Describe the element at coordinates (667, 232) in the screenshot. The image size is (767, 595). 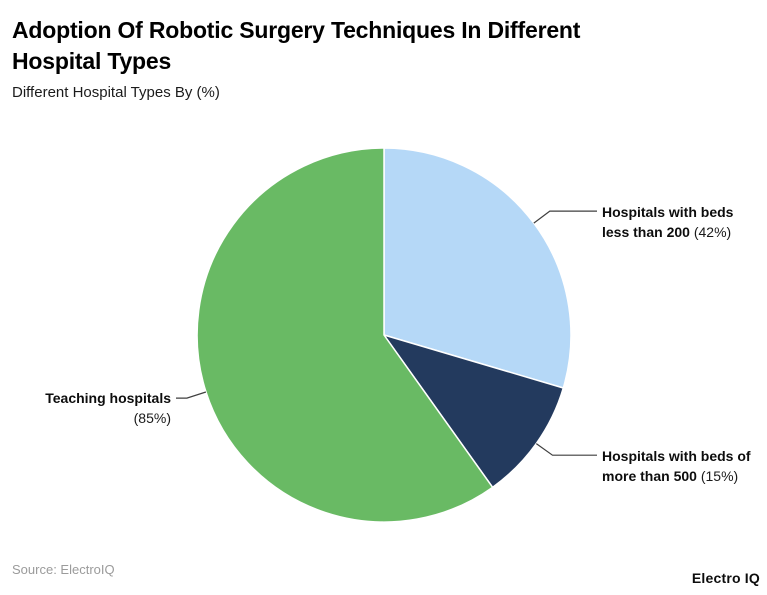
I see `pie-label-line: less than 200 (42%)` at that location.